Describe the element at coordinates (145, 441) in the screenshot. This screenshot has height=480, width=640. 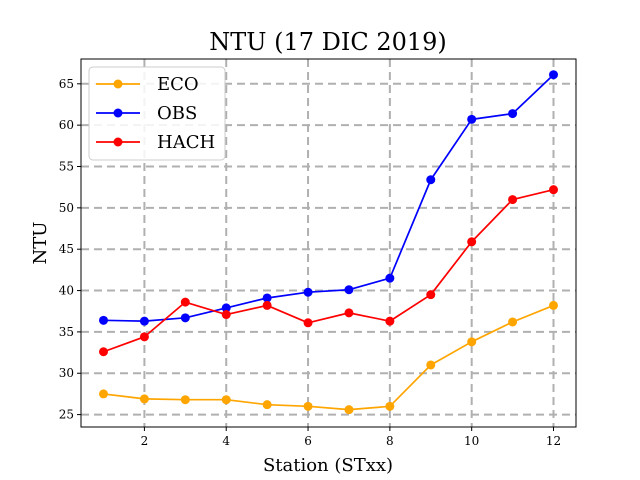
I see `x-tick-label: 2` at that location.